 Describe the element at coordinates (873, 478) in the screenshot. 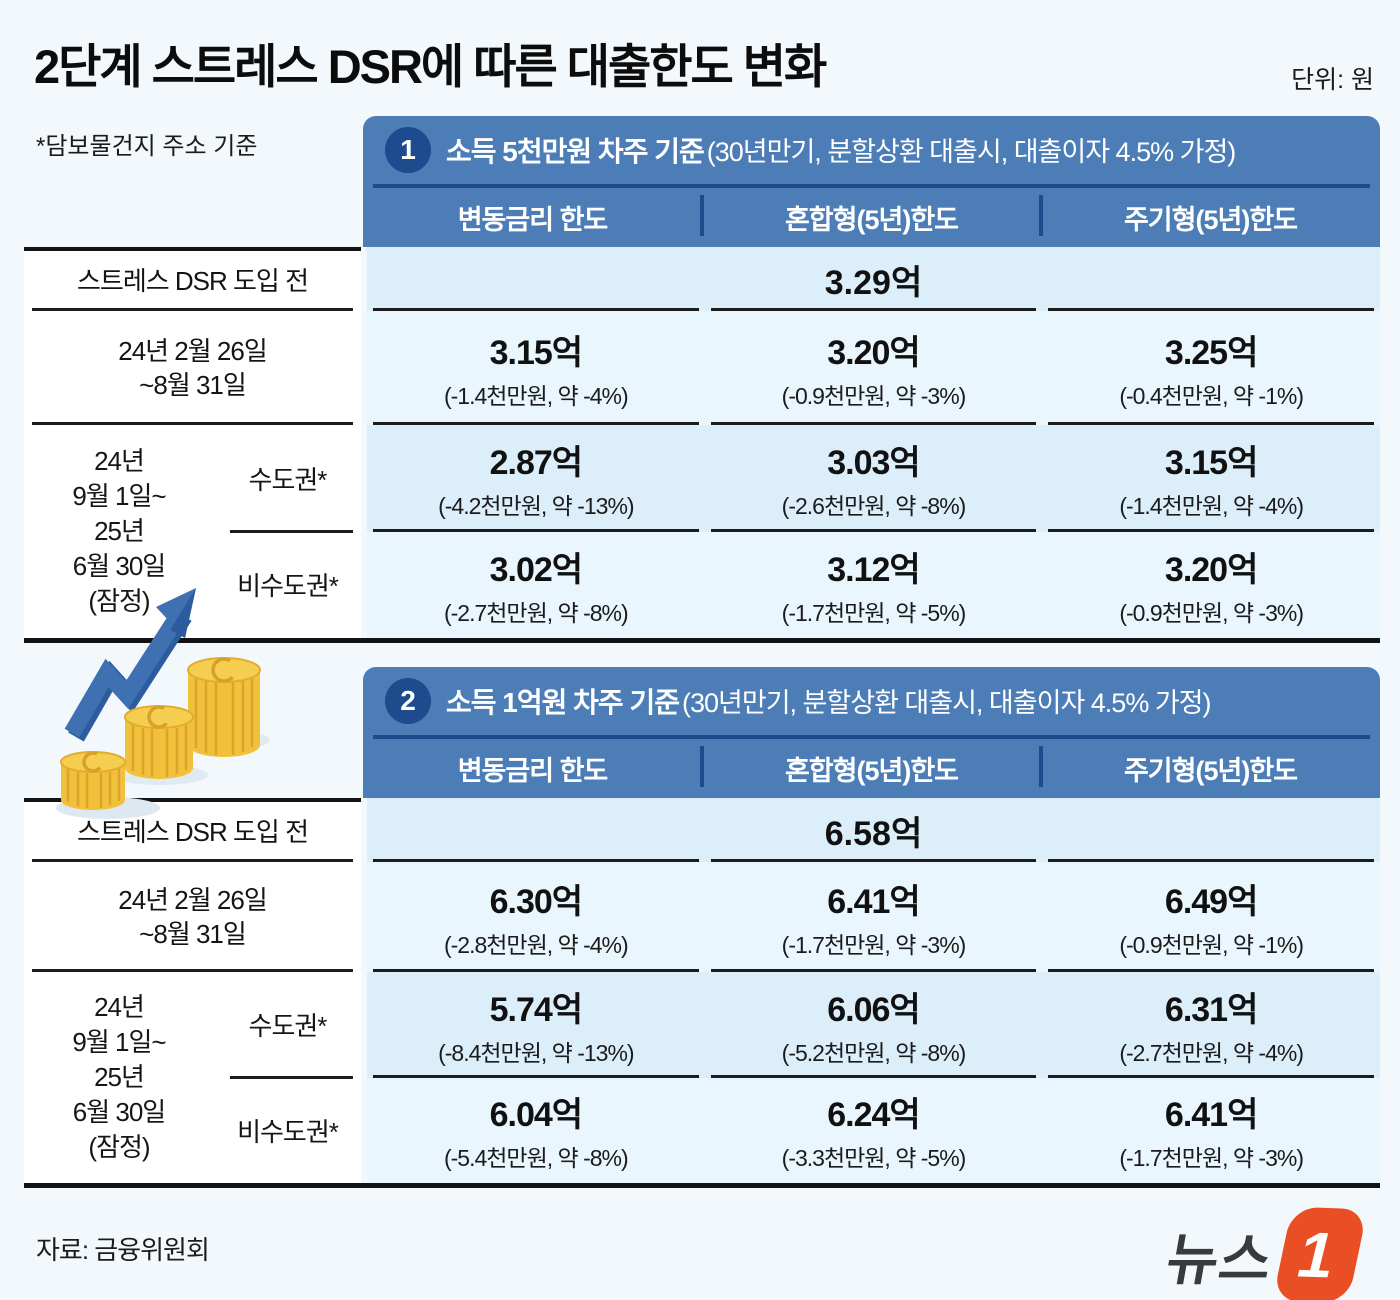

I see `table-cell: 3.03억 (-2.6천만원, 약 -8%)` at that location.